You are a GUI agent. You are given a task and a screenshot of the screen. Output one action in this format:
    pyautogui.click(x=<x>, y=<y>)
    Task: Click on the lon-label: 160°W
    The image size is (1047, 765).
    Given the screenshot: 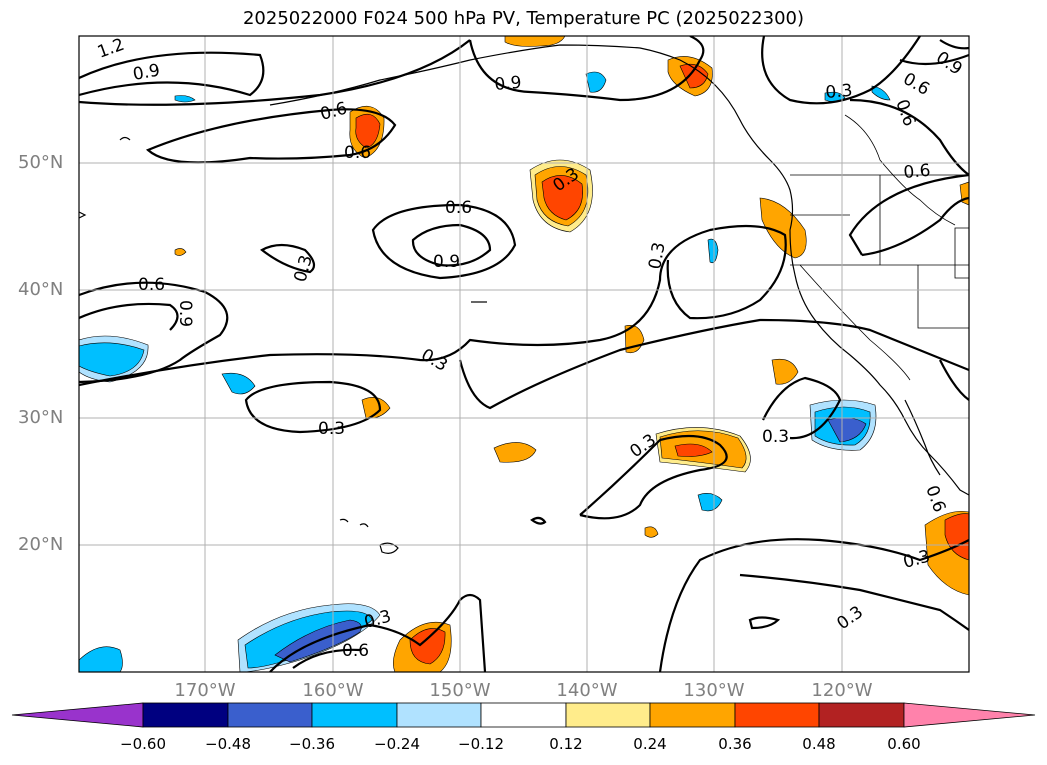 What is the action you would take?
    pyautogui.click(x=333, y=690)
    